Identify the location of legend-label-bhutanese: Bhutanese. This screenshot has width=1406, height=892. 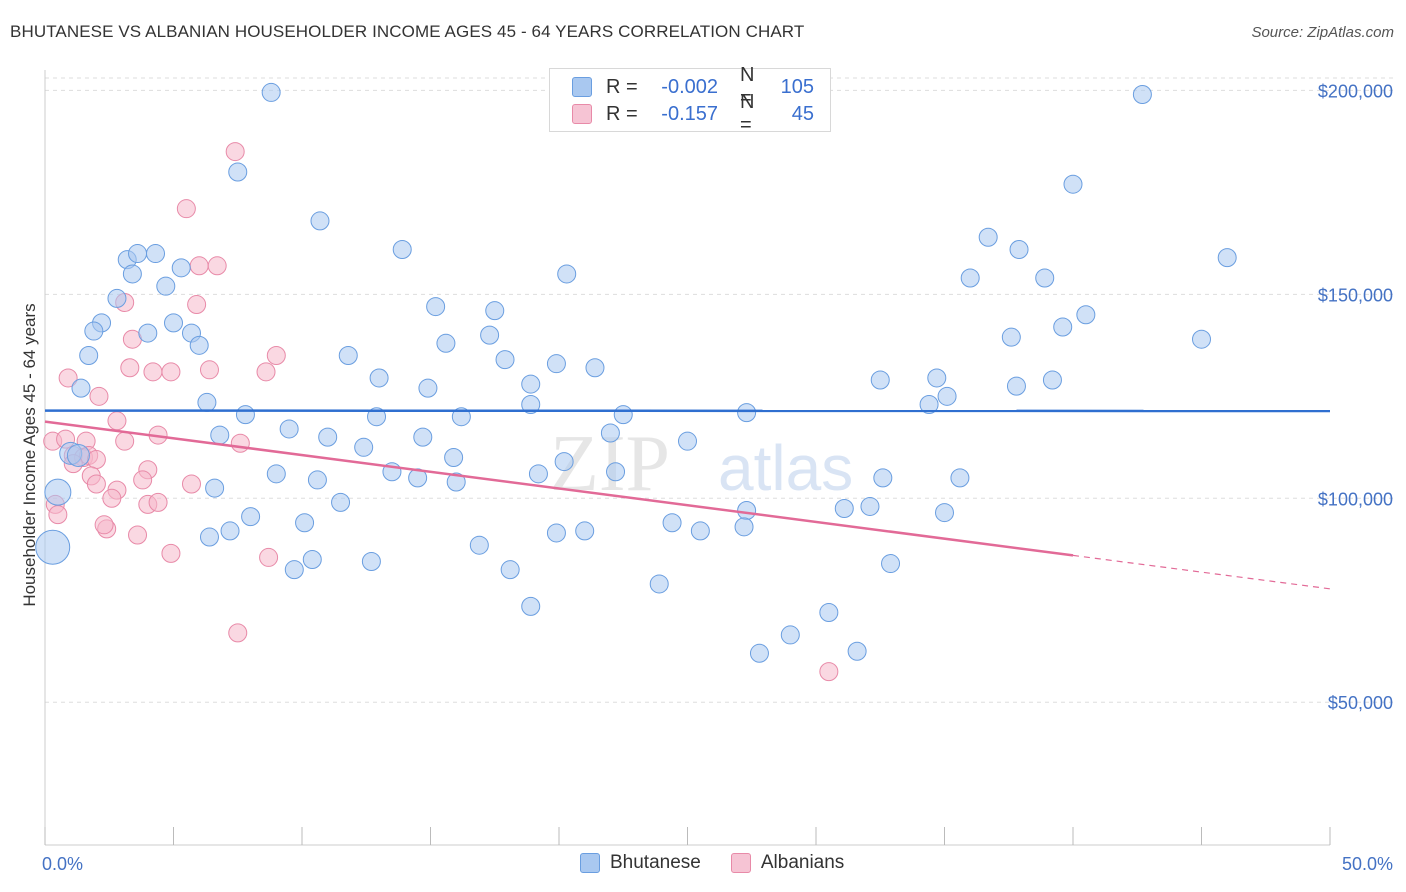
(655, 862).